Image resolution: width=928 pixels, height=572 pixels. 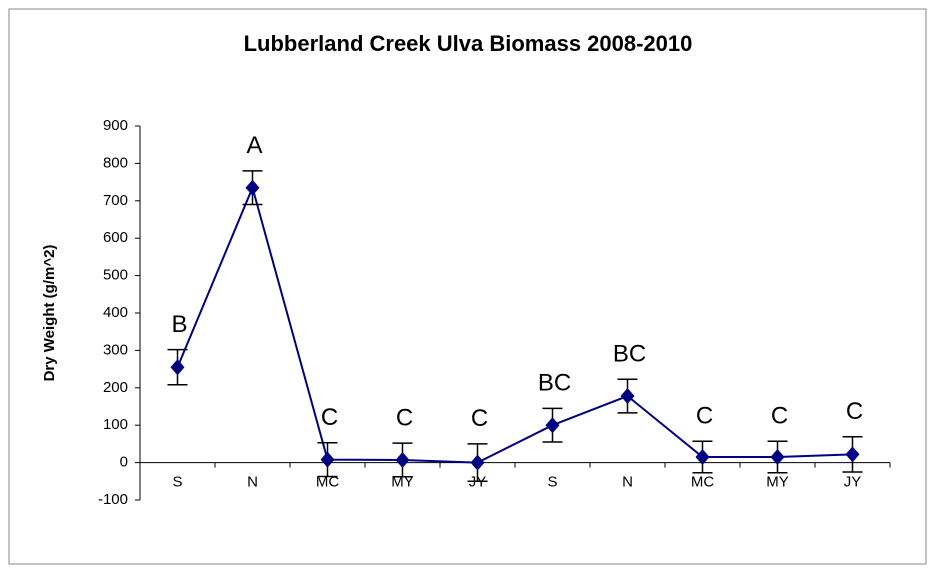 What do you see at coordinates (115, 125) in the screenshot?
I see `y-tick-label: 900` at bounding box center [115, 125].